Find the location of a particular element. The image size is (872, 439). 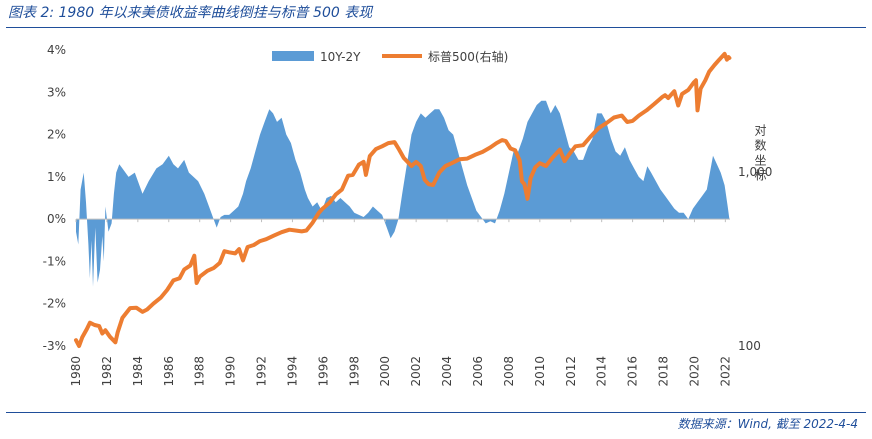

left-tick-label: -2% is located at coordinates (54, 304).